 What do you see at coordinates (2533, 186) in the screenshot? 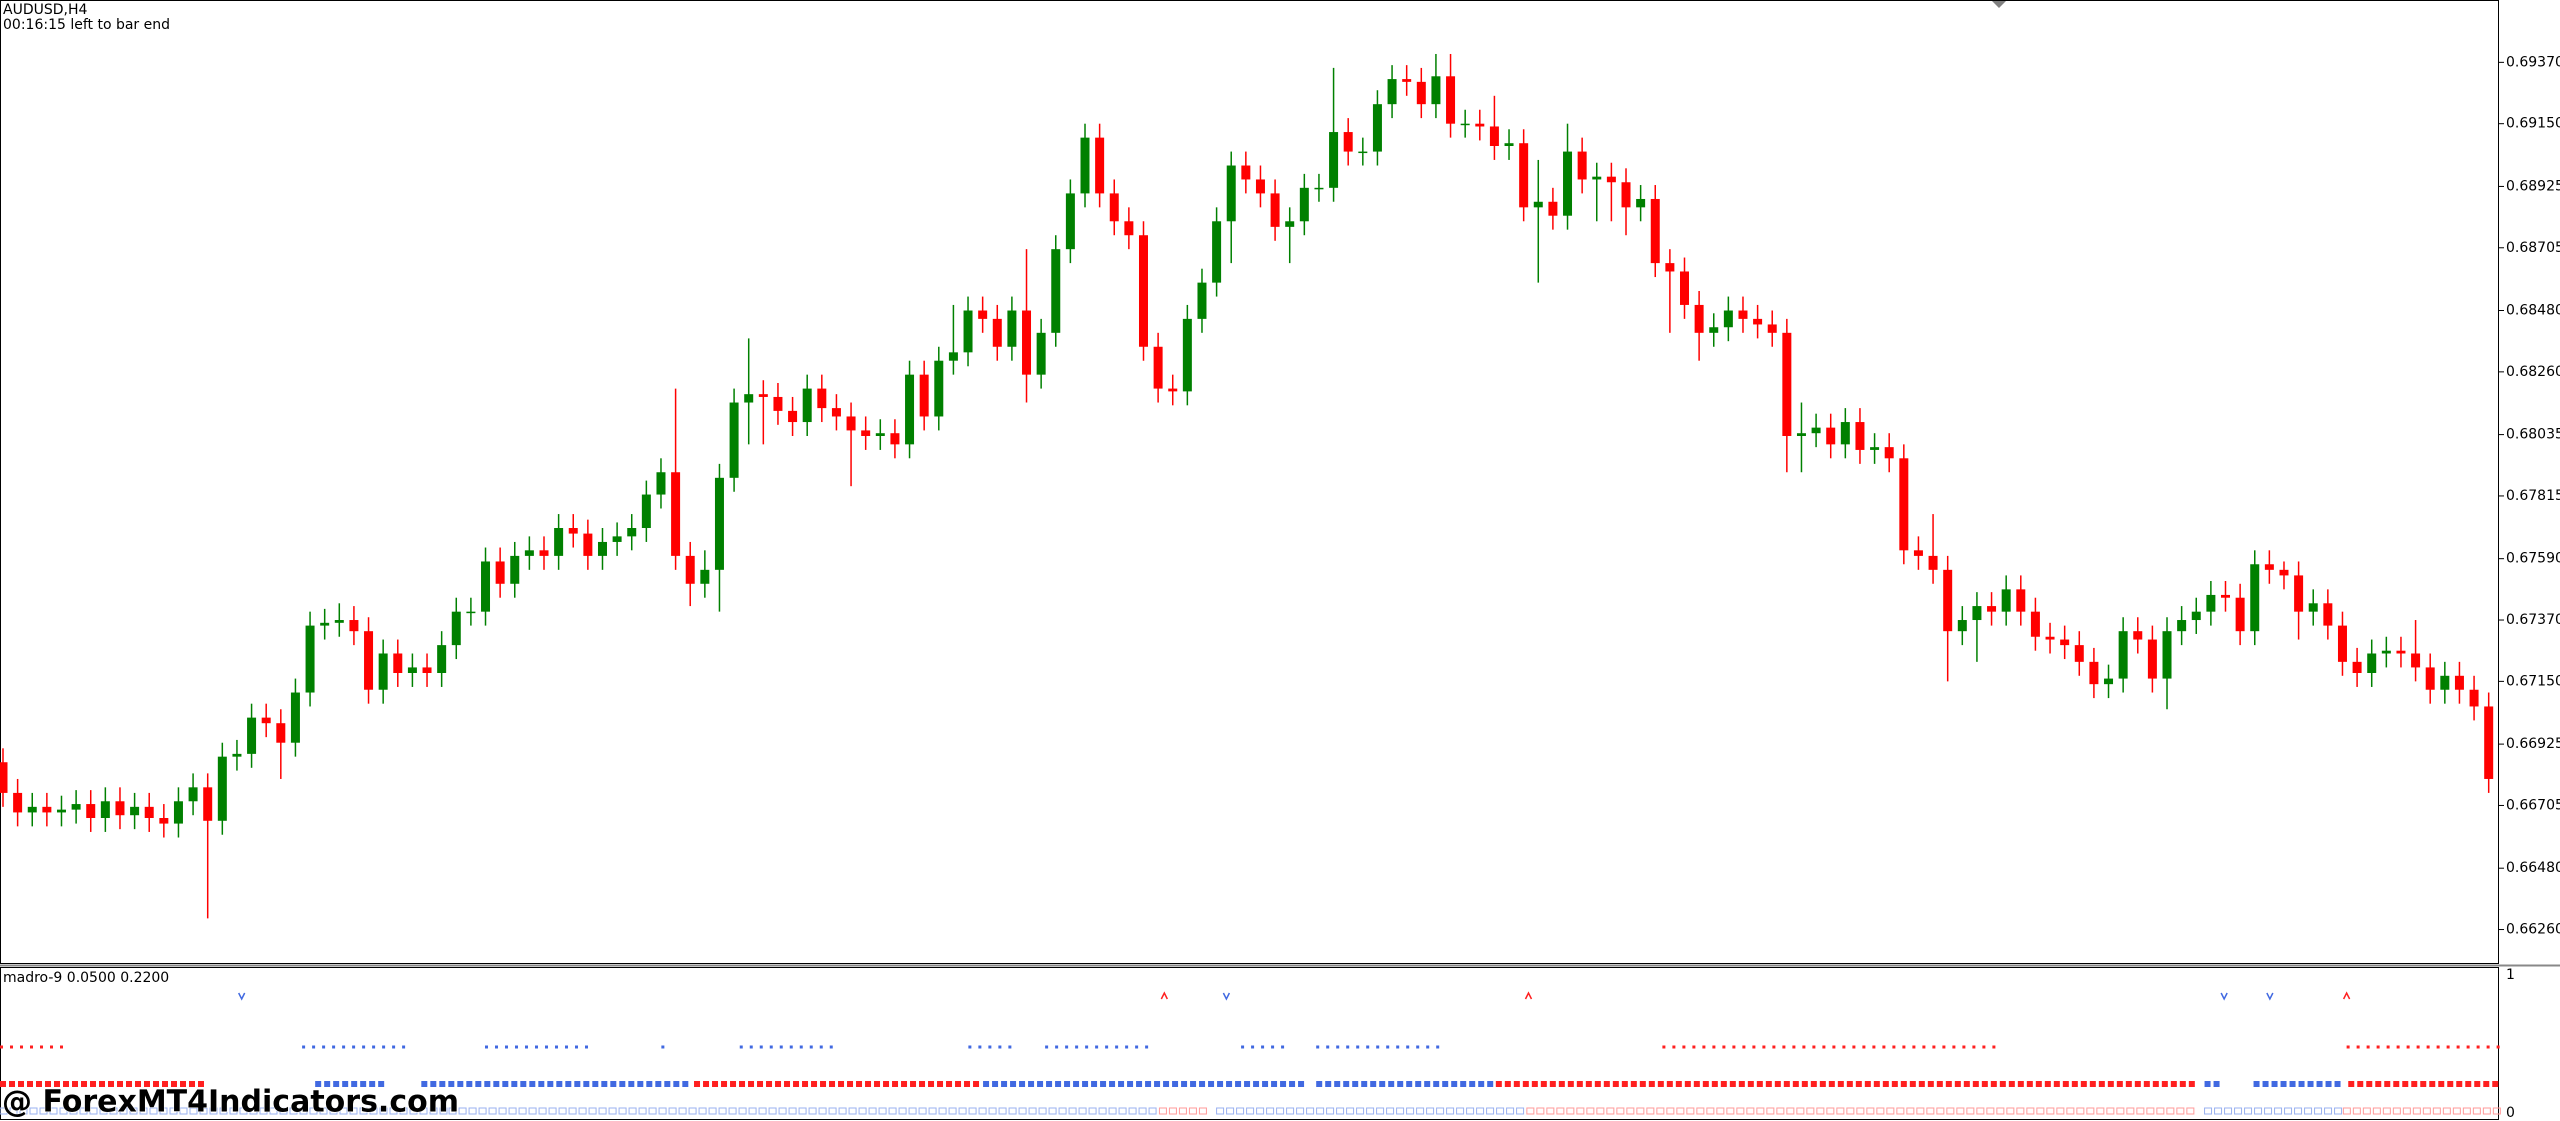
I see `y-tick-label: 0.68925` at bounding box center [2533, 186].